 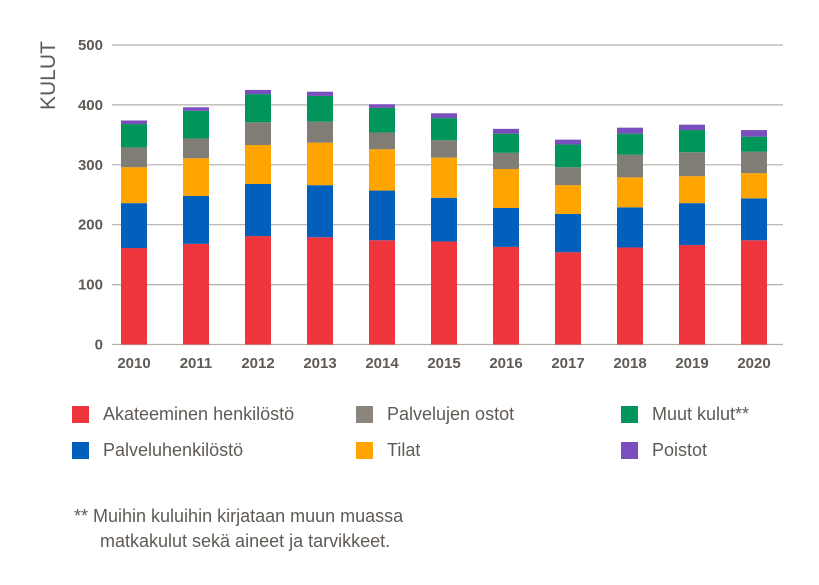 I want to click on bar-stack-2019, so click(x=692, y=234).